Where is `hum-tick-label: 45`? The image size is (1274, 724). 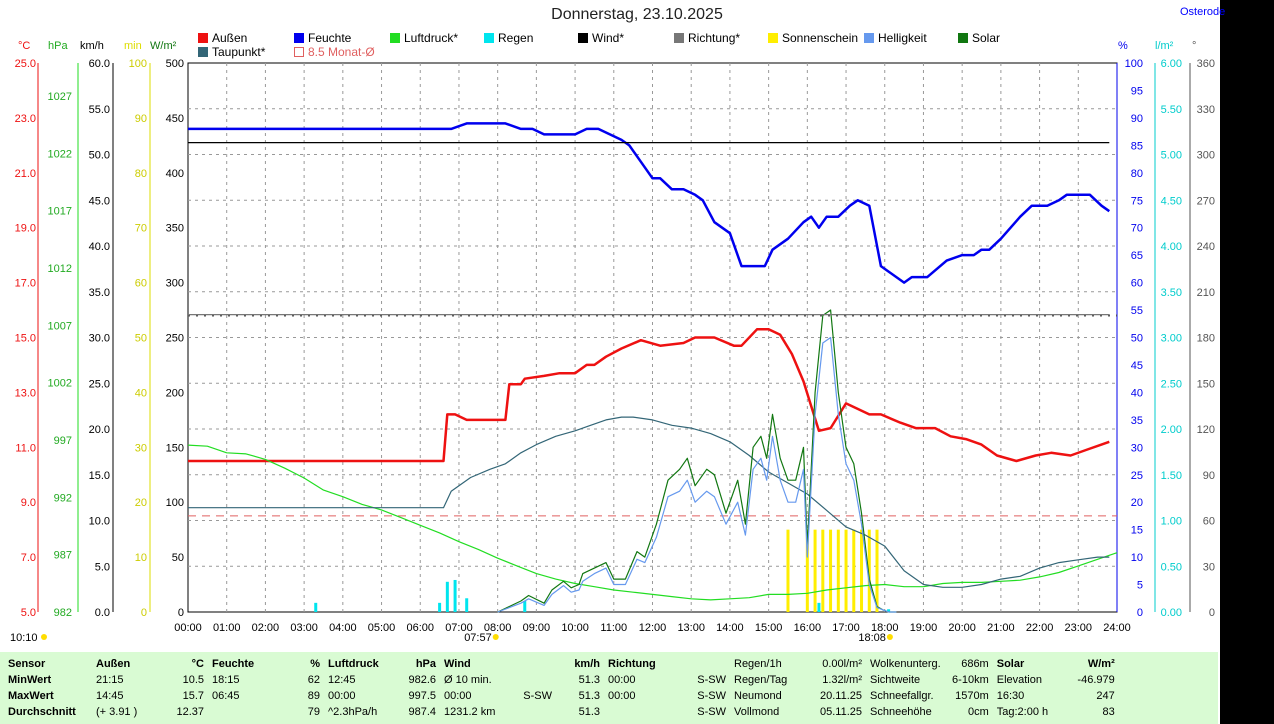 hum-tick-label: 45 is located at coordinates (1137, 366).